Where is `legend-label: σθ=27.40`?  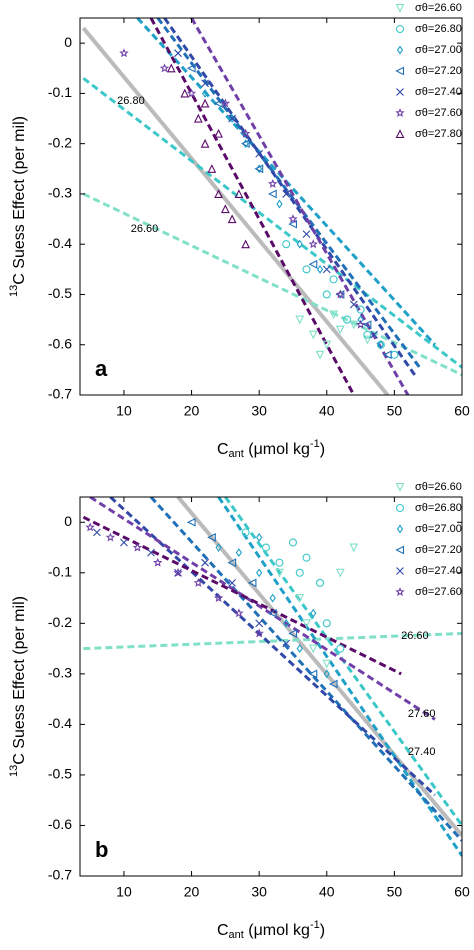
legend-label: σθ=27.40 is located at coordinates (438, 571).